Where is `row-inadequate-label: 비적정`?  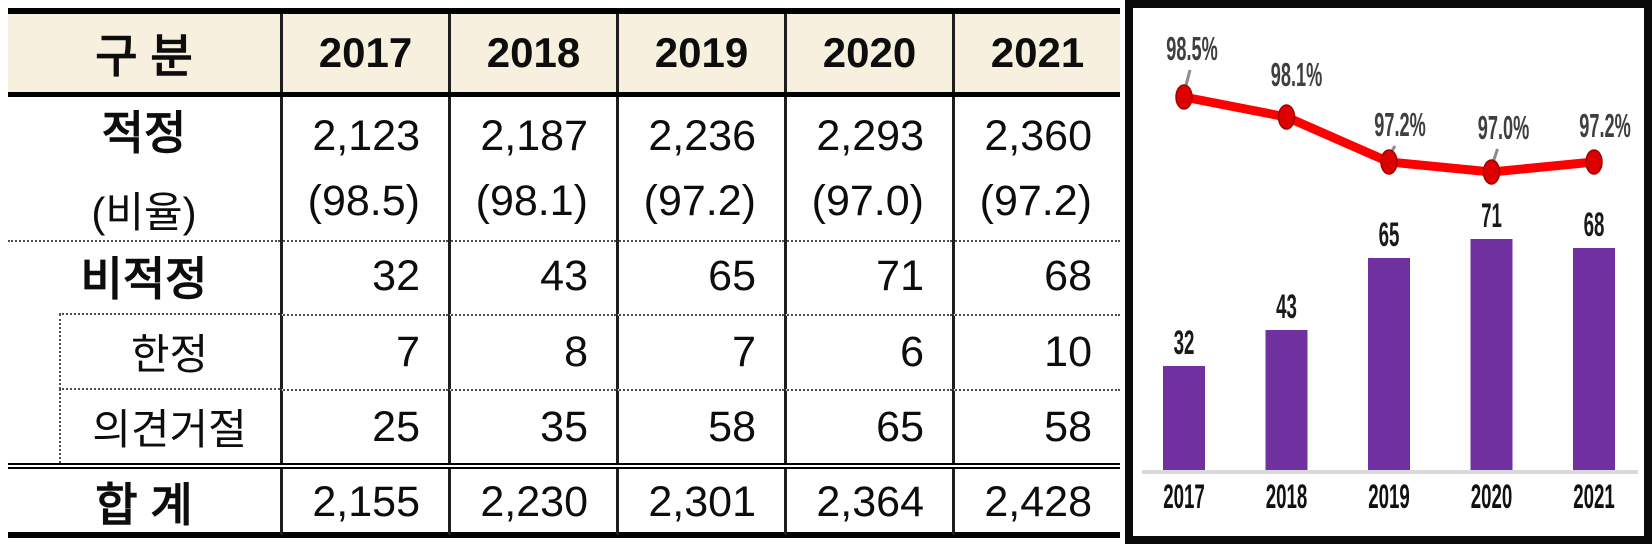
row-inadequate-label: 비적정 is located at coordinates (144, 279).